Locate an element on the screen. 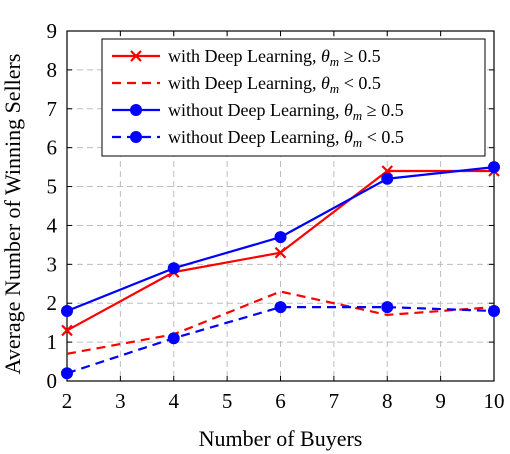 Image resolution: width=510 pixels, height=454 pixels. y-tick-label: 4 is located at coordinates (52, 225).